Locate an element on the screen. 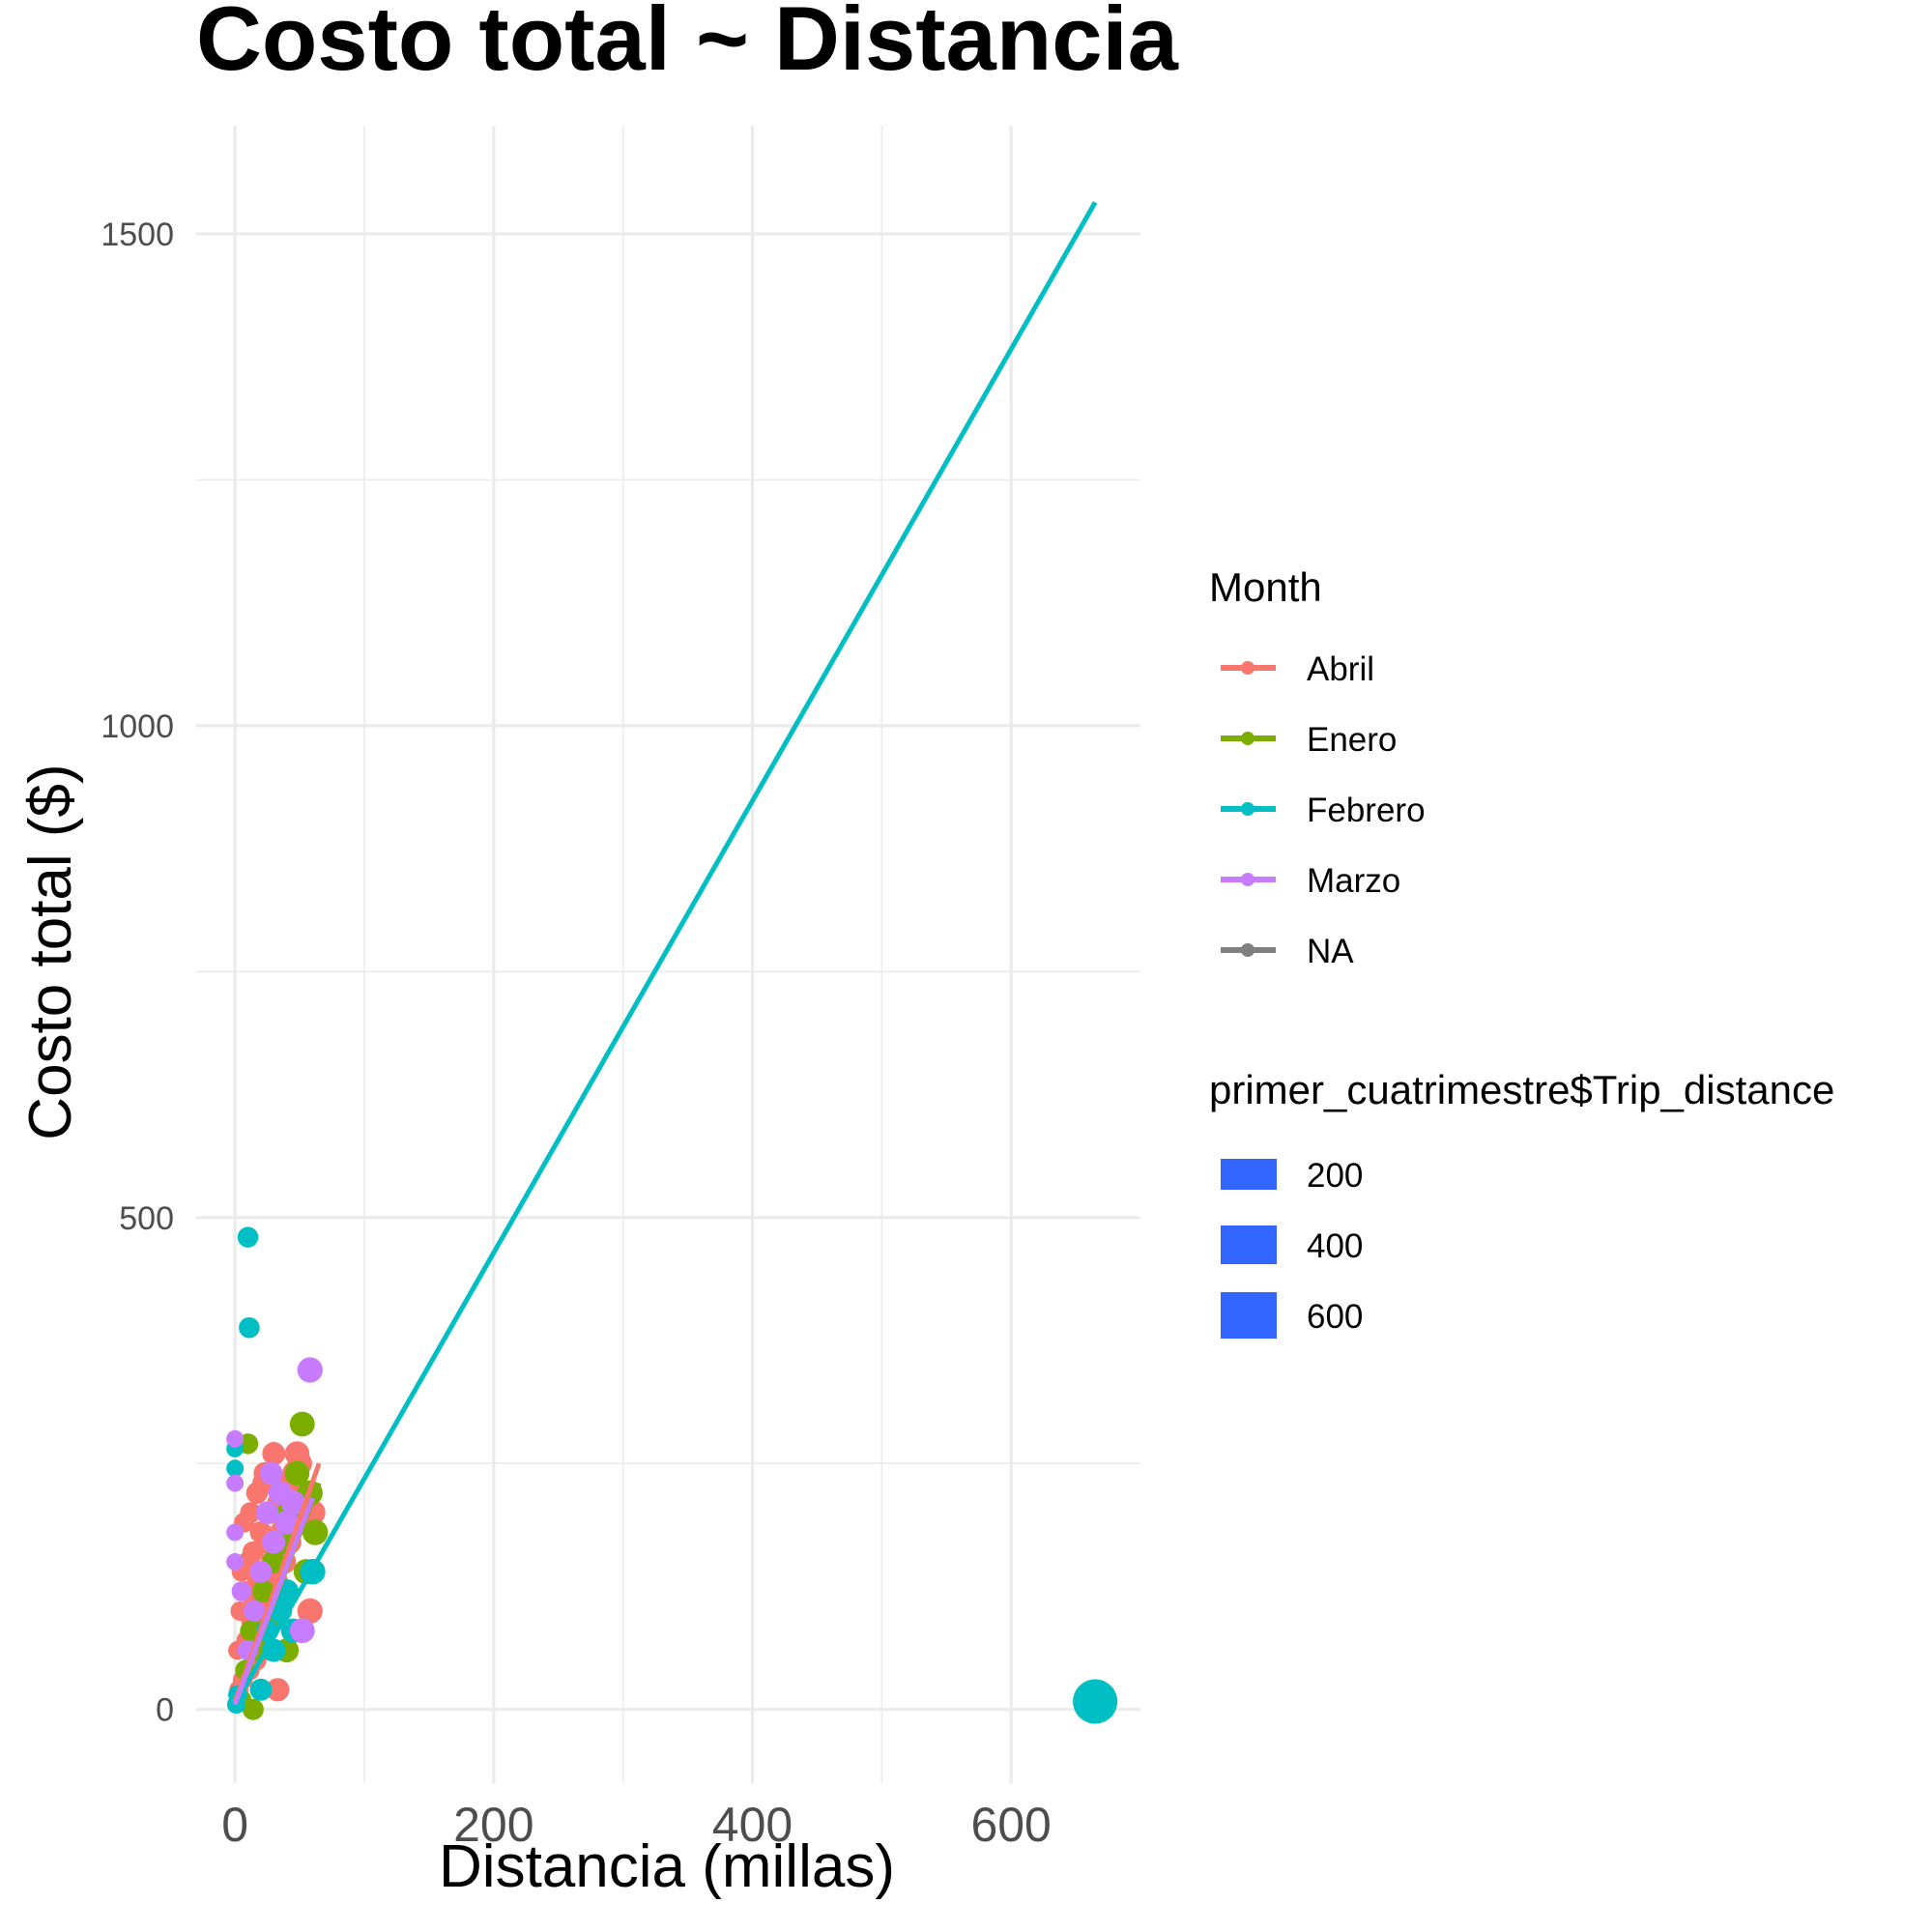 Image resolution: width=1932 pixels, height=1932 pixels. size-legend-title: primer_cuatrimestre$Trip_distance is located at coordinates (1521, 1089).